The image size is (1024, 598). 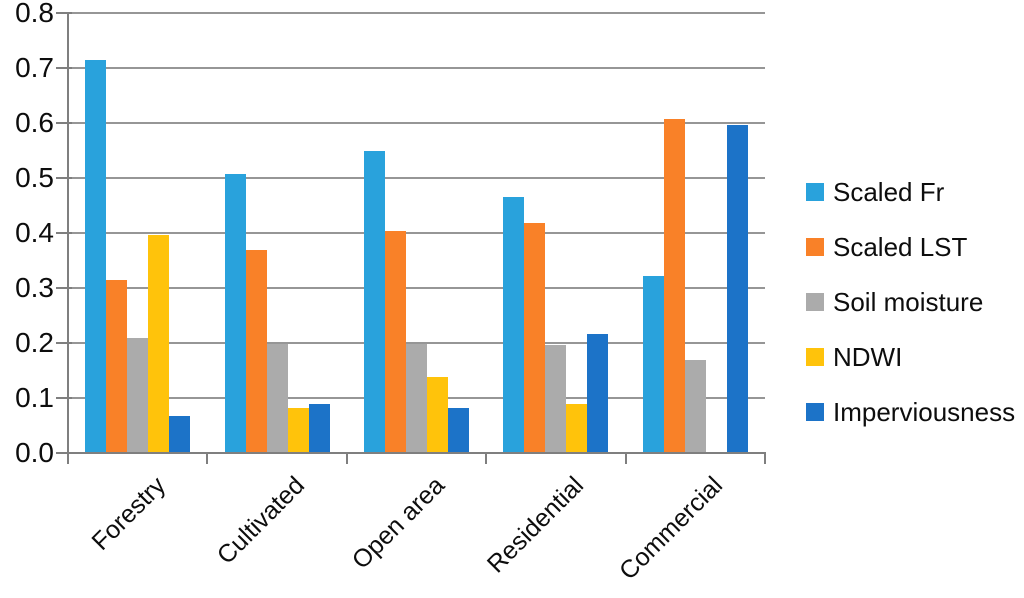 I want to click on bar-scaled-fr-residential, so click(x=514, y=325).